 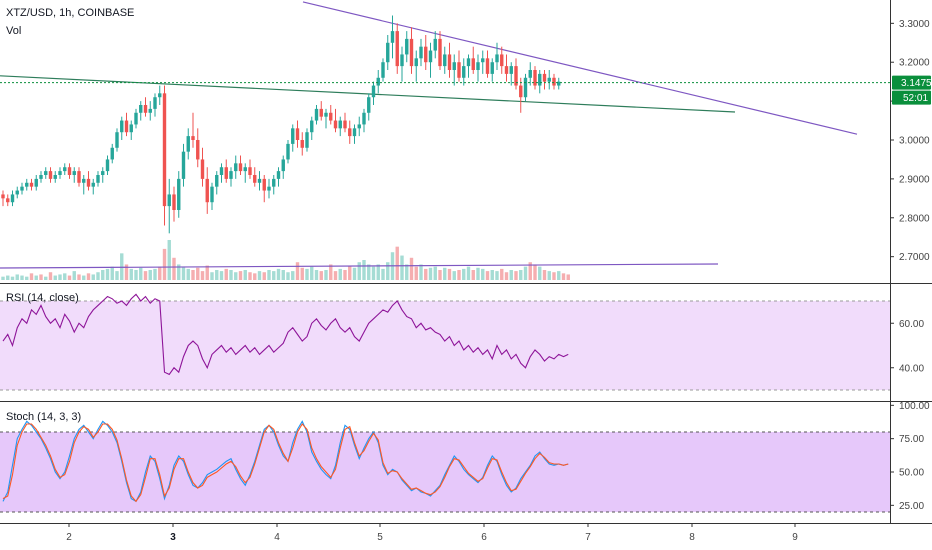 I want to click on stoch-axis-tick: 25.00, so click(x=911, y=506).